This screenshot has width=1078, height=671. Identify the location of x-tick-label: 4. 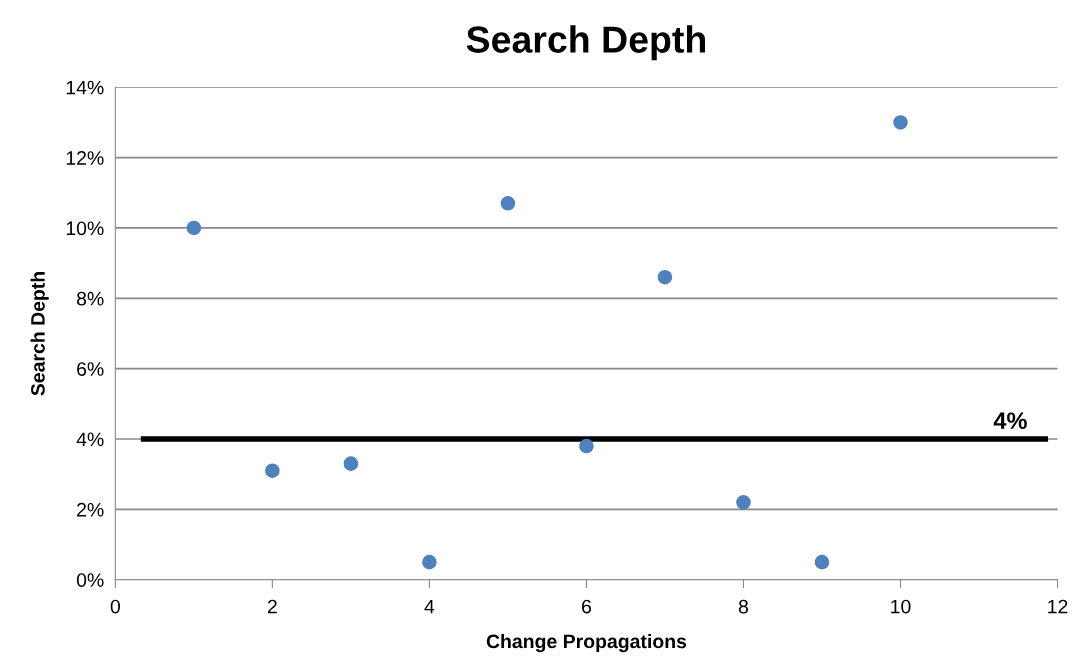
(429, 606).